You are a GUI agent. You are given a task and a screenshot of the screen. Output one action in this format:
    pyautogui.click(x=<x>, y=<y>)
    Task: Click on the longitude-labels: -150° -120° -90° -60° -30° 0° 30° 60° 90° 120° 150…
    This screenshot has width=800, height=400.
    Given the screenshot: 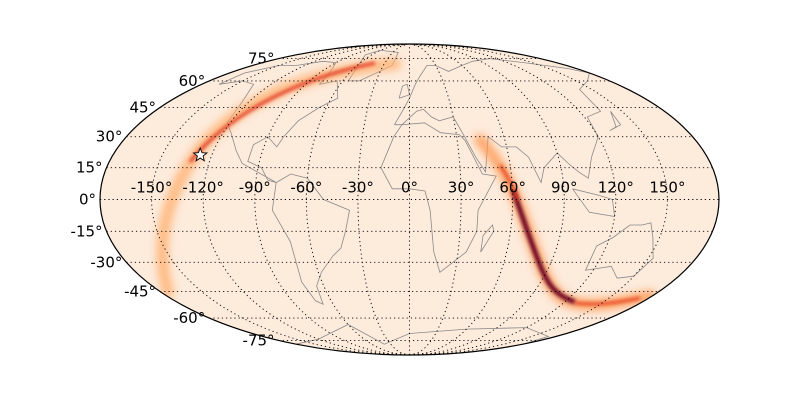 What is the action you would take?
    pyautogui.click(x=408, y=188)
    